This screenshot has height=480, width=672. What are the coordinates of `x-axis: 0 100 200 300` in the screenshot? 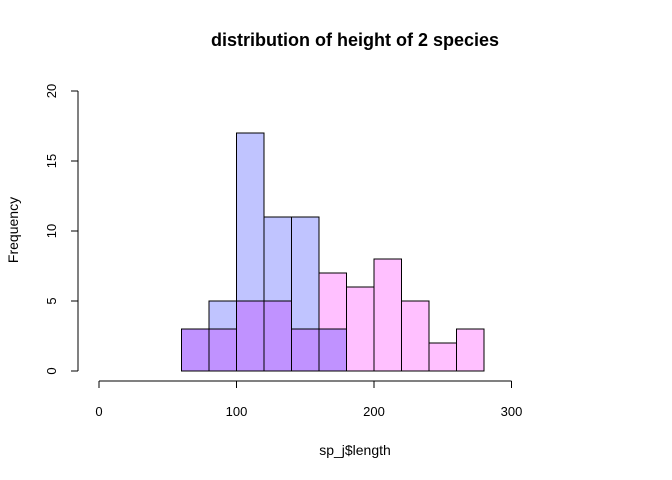 It's located at (309, 399).